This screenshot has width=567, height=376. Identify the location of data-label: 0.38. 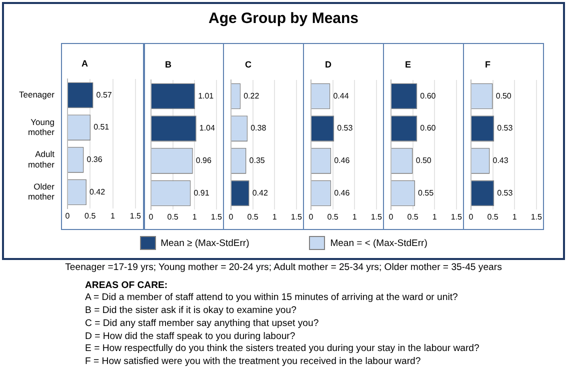
(258, 128).